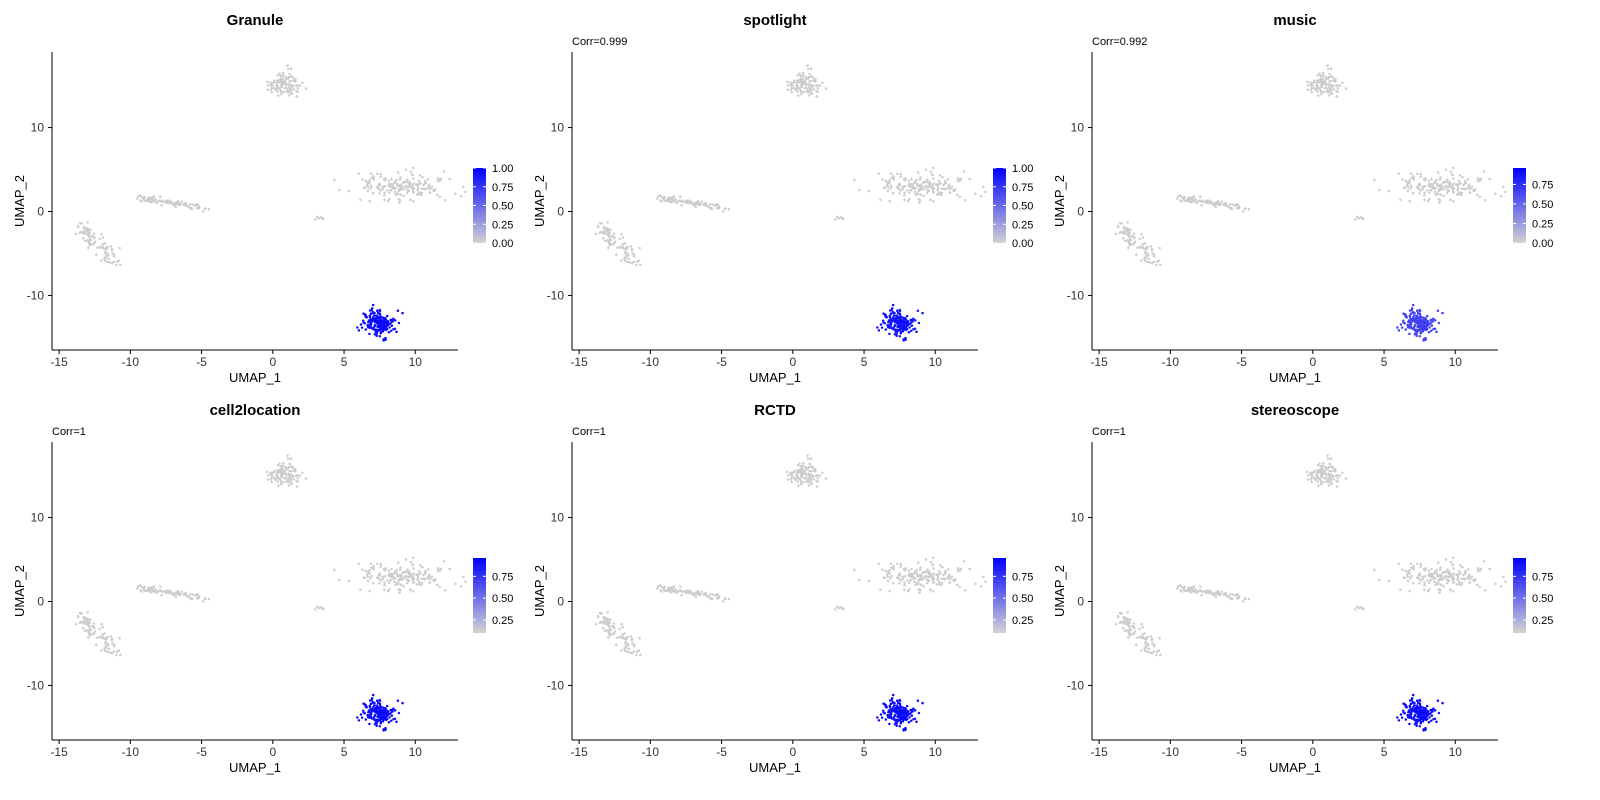 The width and height of the screenshot is (1600, 800). What do you see at coordinates (1241, 752) in the screenshot?
I see `x-tick-label: -5` at bounding box center [1241, 752].